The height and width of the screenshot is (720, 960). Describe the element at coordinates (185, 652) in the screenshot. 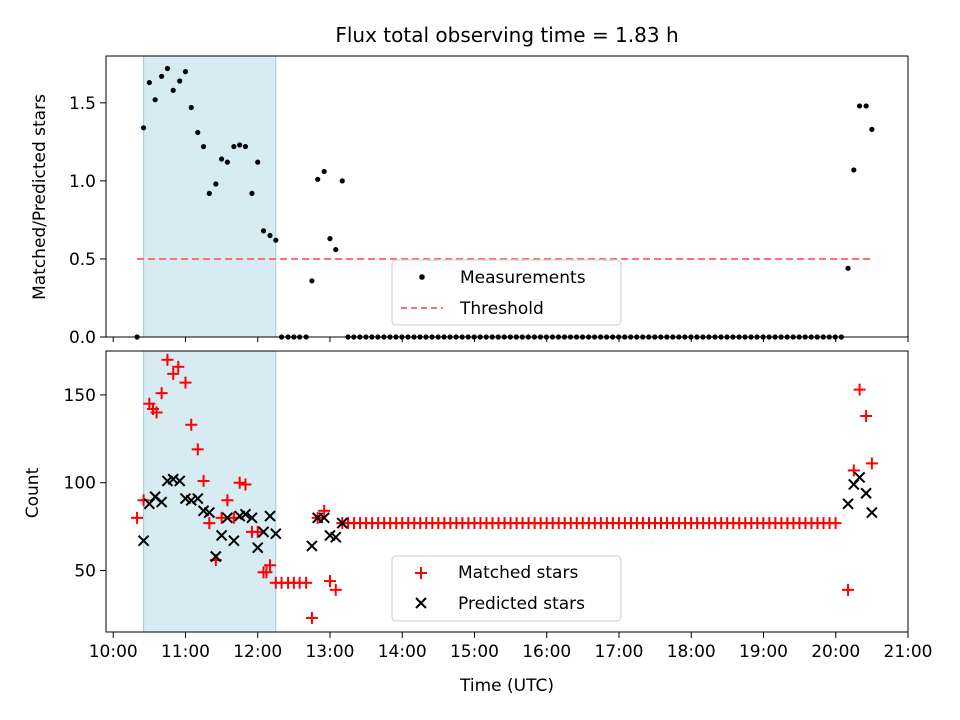

I see `x-tick-label: 11:00` at that location.